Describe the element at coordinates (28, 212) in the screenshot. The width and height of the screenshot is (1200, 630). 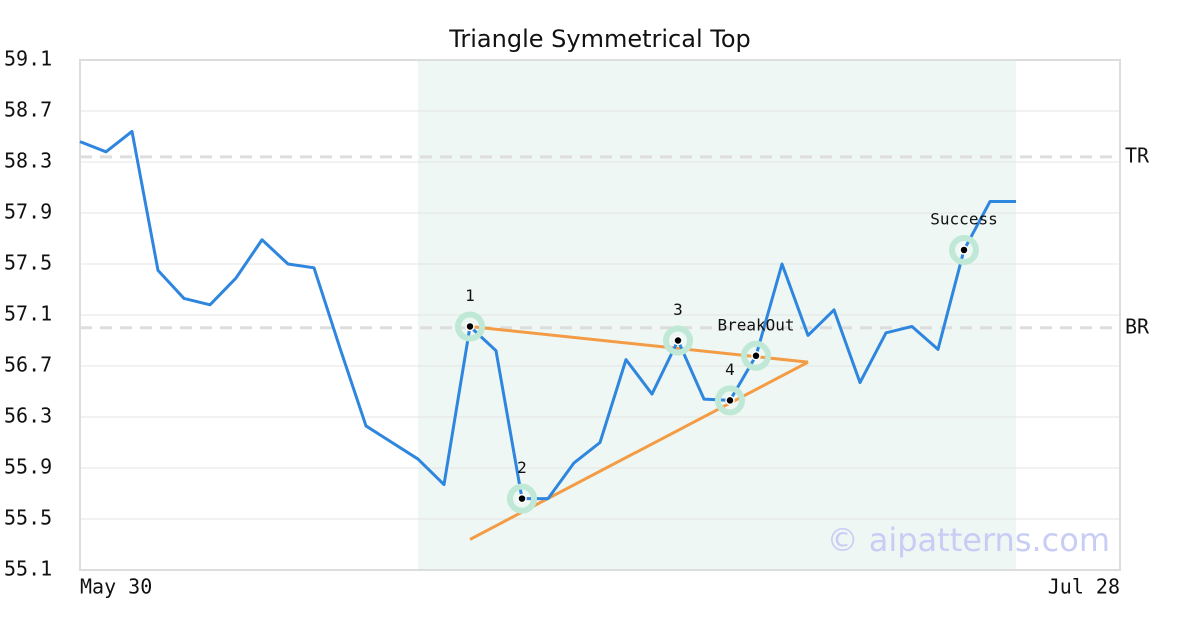
I see `y-tick-label: 57.9` at that location.